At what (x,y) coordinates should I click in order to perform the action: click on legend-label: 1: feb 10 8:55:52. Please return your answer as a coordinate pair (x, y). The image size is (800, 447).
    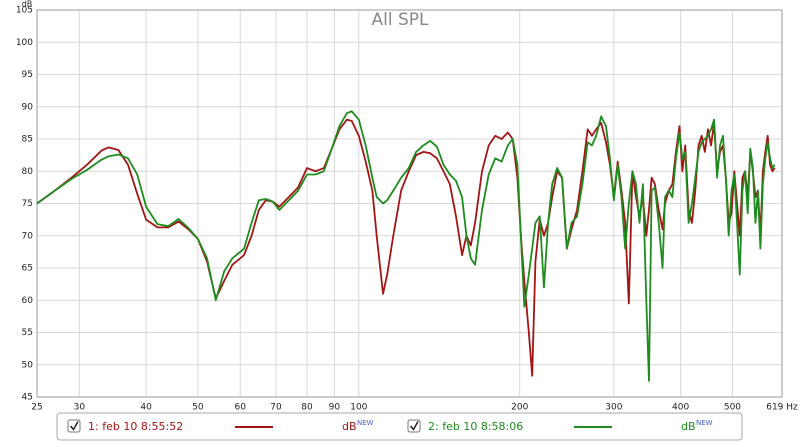
    Looking at the image, I should click on (135, 426).